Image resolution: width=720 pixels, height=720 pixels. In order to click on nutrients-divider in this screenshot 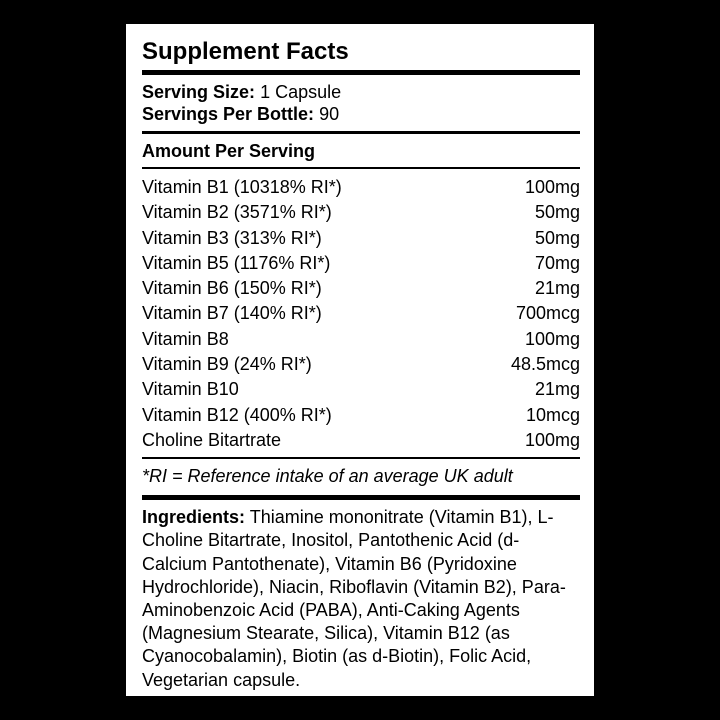, I will do `click(361, 458)`.